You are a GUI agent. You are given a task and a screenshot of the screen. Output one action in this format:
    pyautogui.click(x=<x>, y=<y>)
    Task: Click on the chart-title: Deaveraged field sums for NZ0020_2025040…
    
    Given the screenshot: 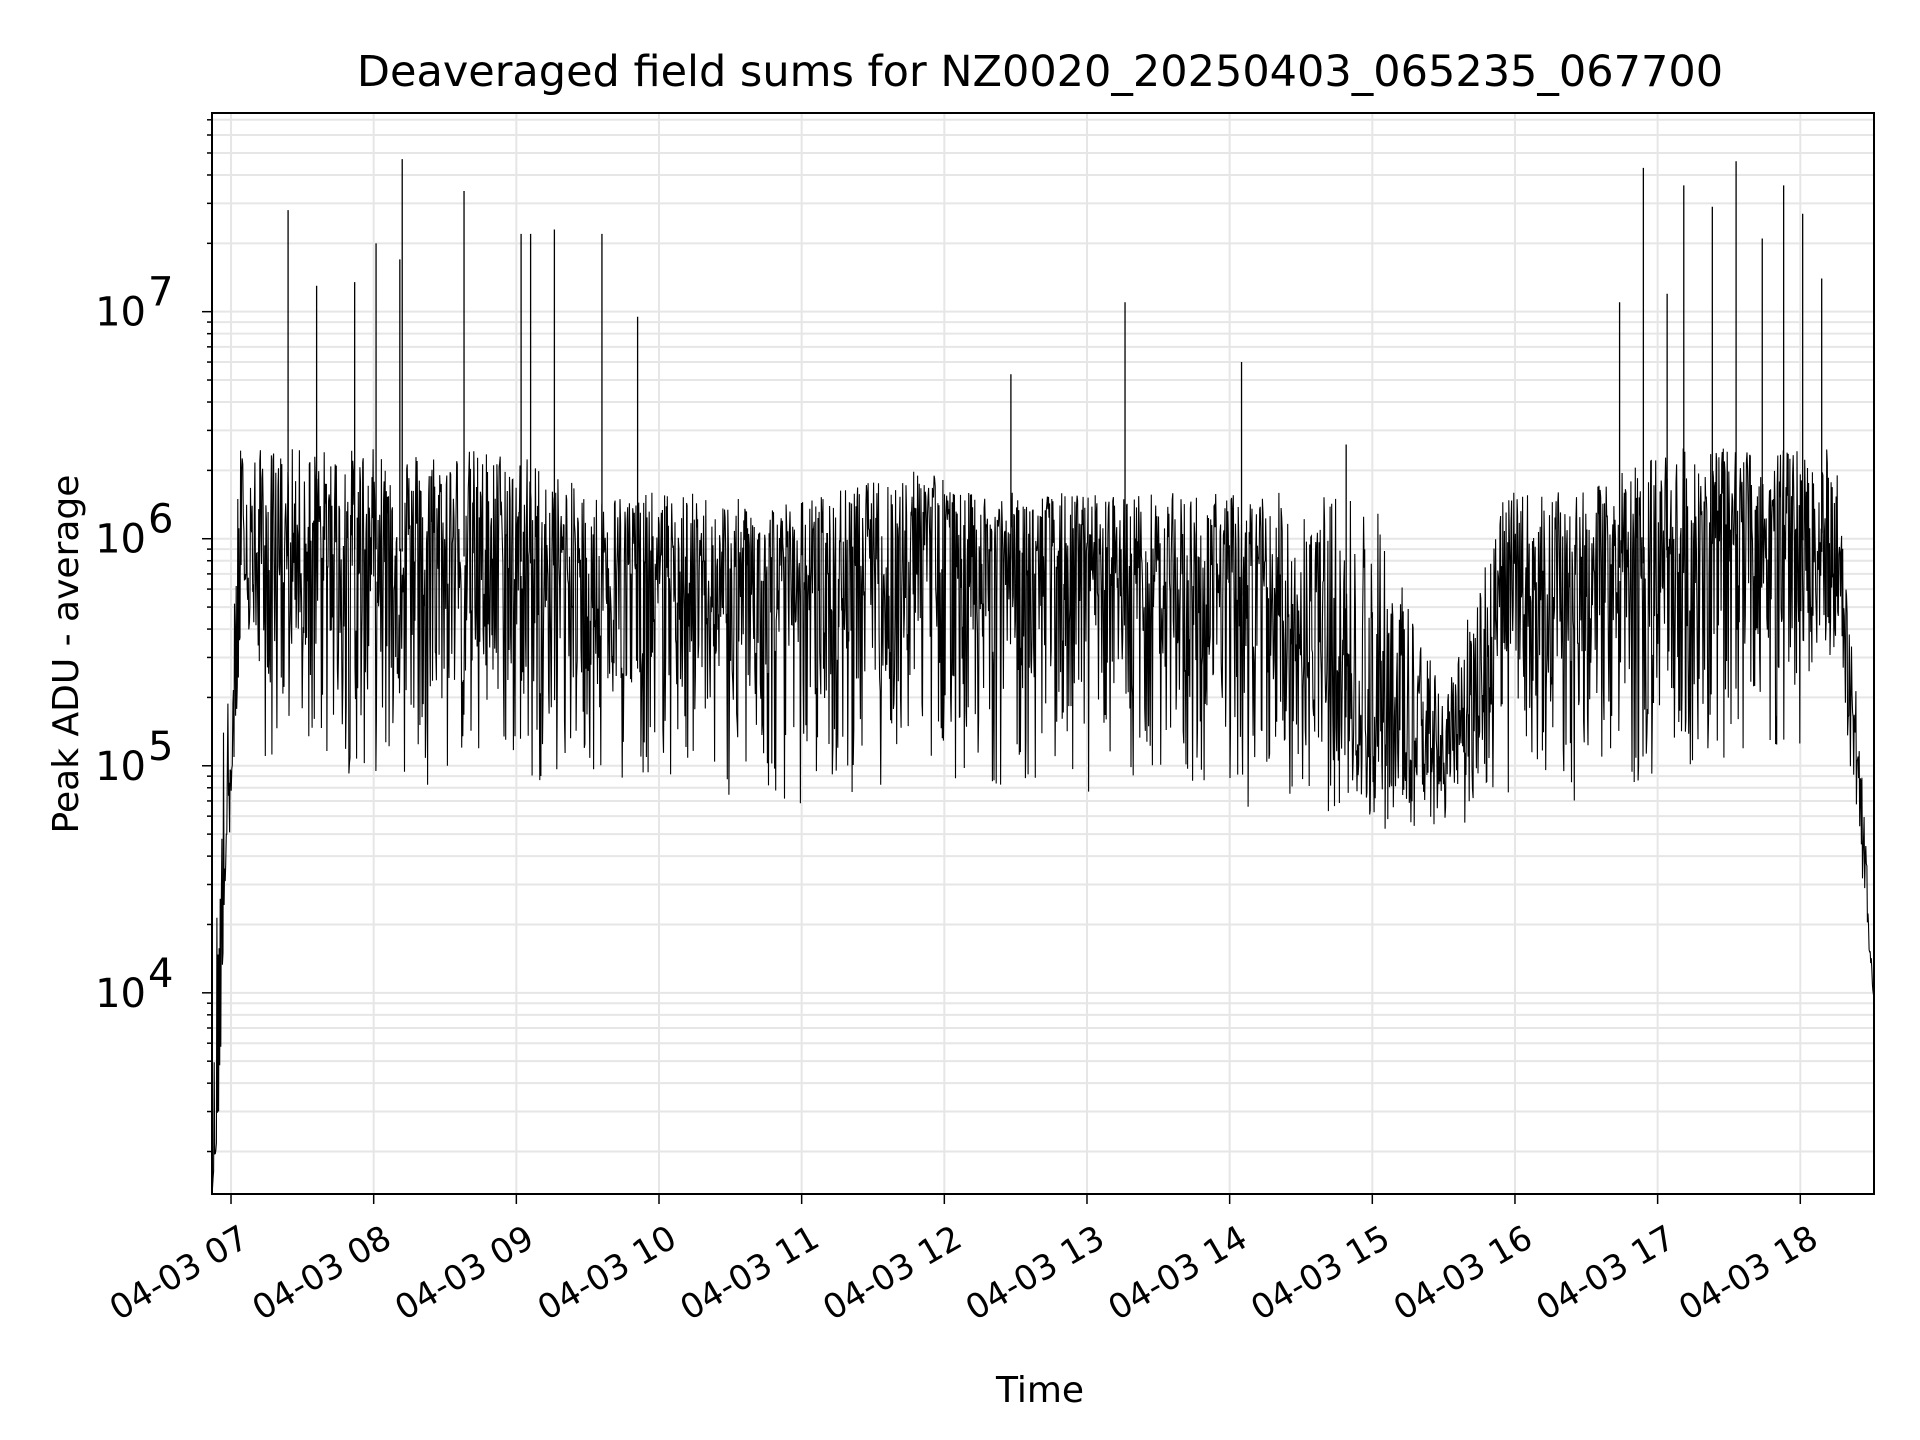 What is the action you would take?
    pyautogui.click(x=1040, y=72)
    